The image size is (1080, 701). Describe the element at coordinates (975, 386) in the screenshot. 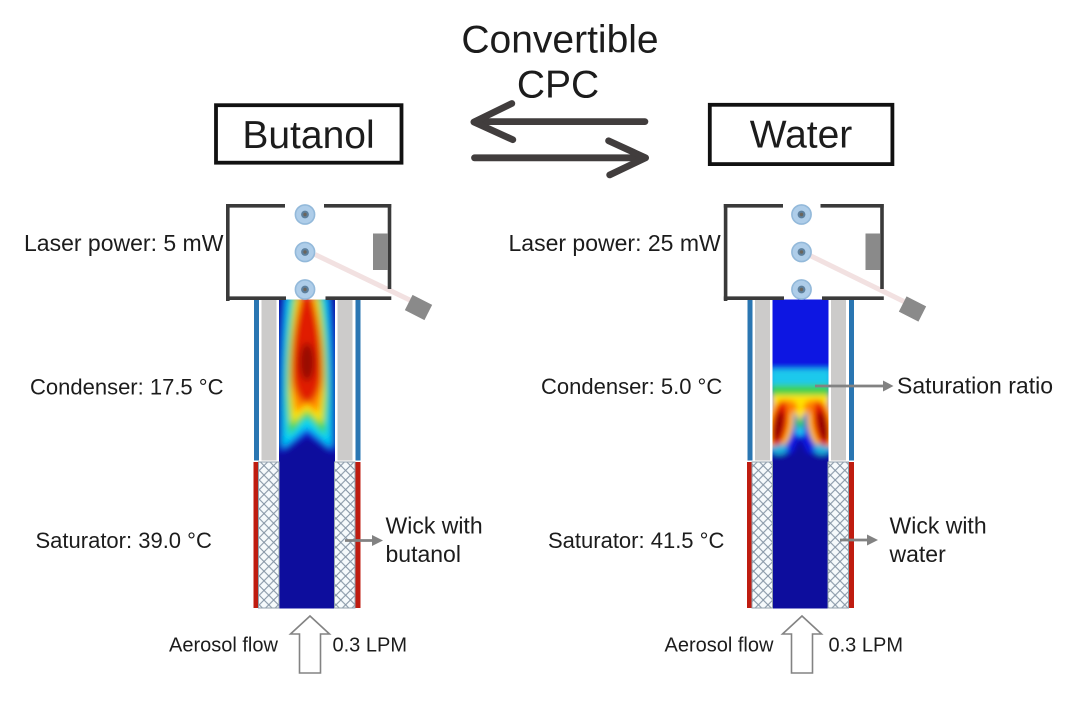

I see `svg-text: Saturation ratio` at that location.